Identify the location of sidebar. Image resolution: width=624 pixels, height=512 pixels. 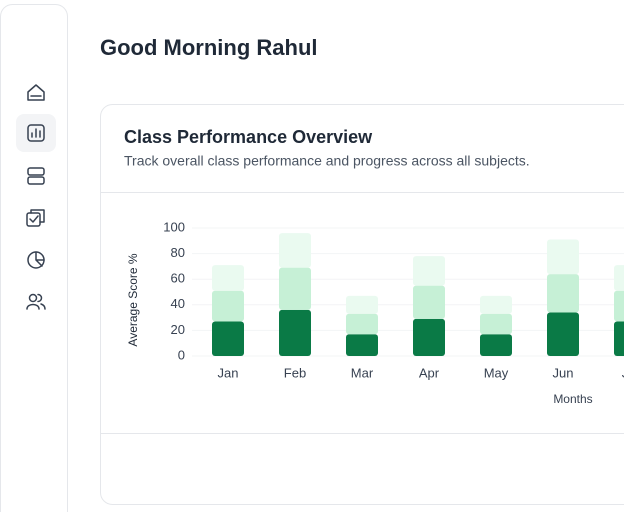
(34, 258).